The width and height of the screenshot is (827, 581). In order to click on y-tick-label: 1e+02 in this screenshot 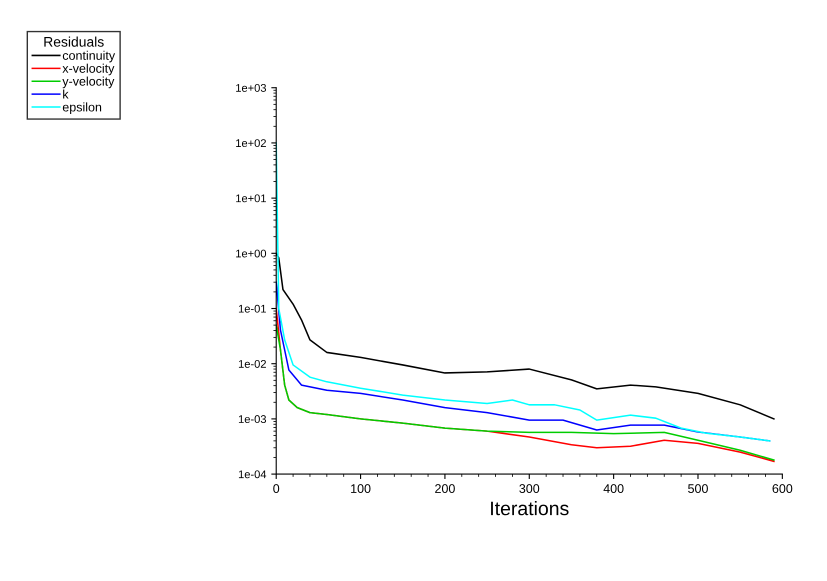, I will do `click(251, 143)`.